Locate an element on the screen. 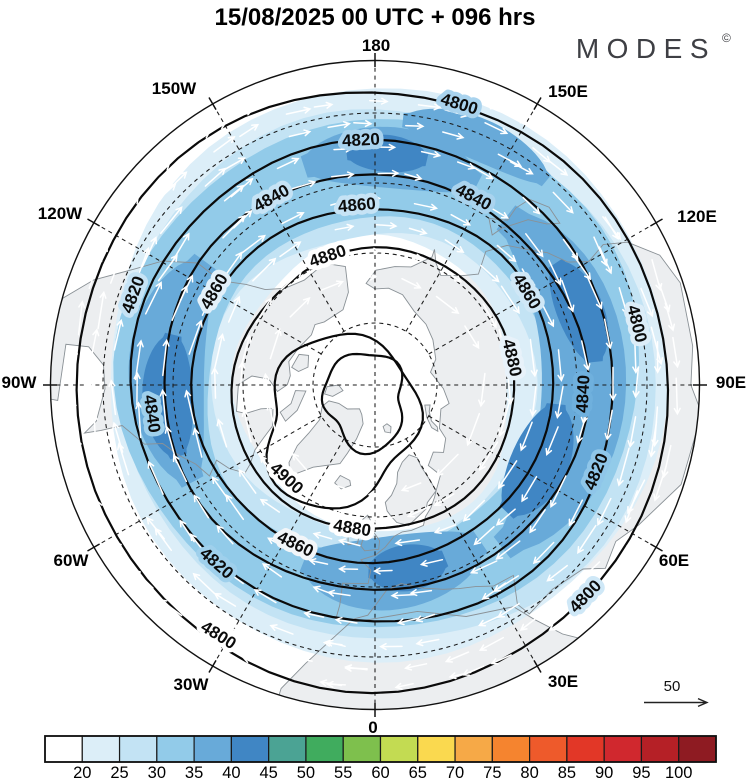  colorbar-tick-label: 100 is located at coordinates (679, 773).